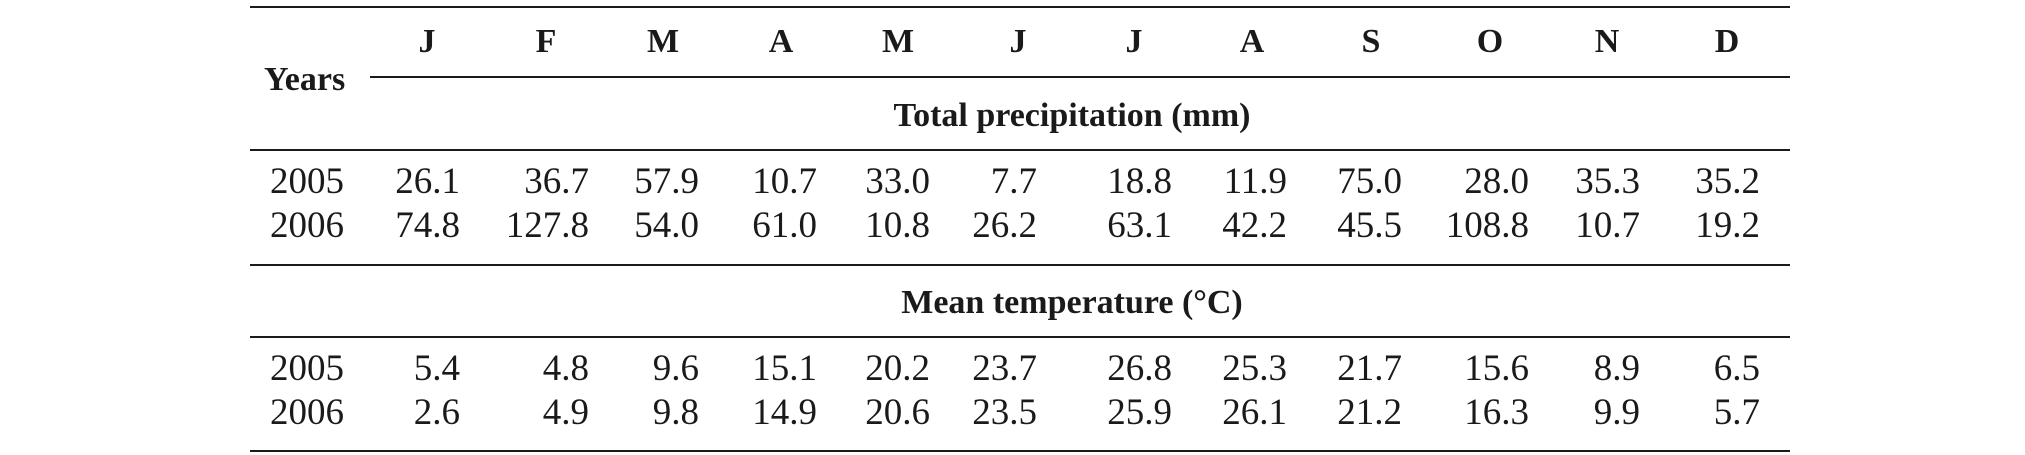 This screenshot has height=455, width=2025. I want to click on value-cell: 23.7, so click(1004, 368).